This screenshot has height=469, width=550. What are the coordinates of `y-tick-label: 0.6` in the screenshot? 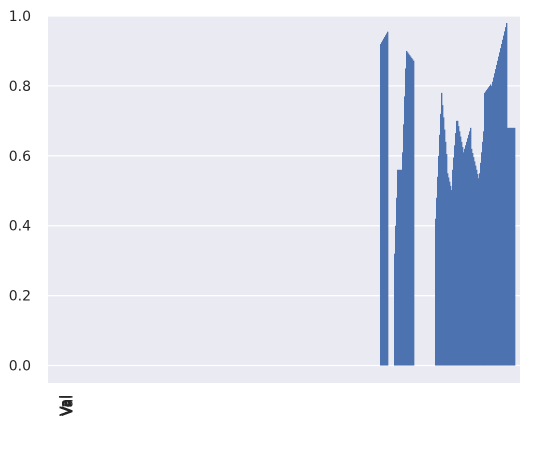 It's located at (20, 157).